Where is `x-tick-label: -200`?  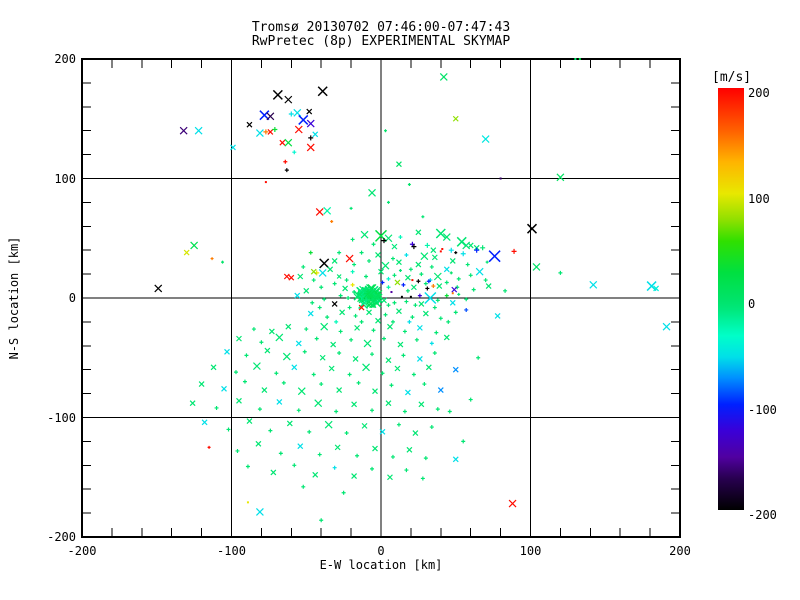 x-tick-label: -200 is located at coordinates (82, 551).